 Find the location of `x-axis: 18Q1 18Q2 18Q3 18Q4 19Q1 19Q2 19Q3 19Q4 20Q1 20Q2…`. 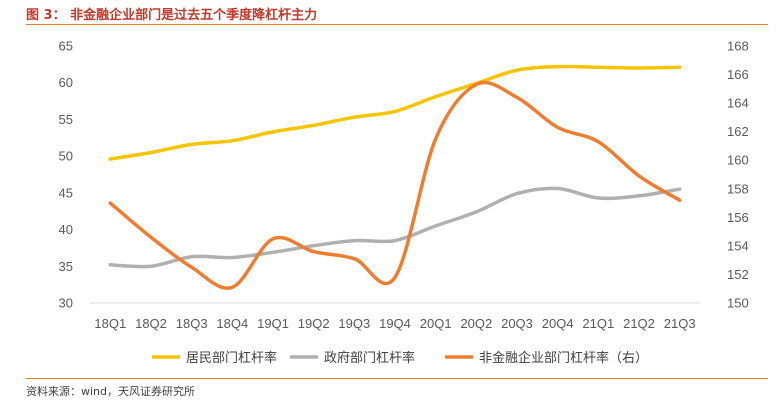

x-axis: 18Q1 18Q2 18Q3 18Q4 19Q1 19Q2 19Q3 19Q4 20Q1 20Q2… is located at coordinates (394, 323).